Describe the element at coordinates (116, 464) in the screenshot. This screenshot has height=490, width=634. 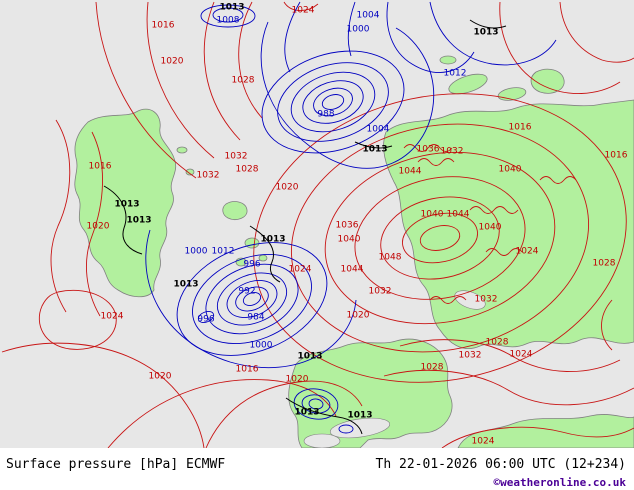
I see `map-title: Surface pressure [hPa] ECMWF` at that location.